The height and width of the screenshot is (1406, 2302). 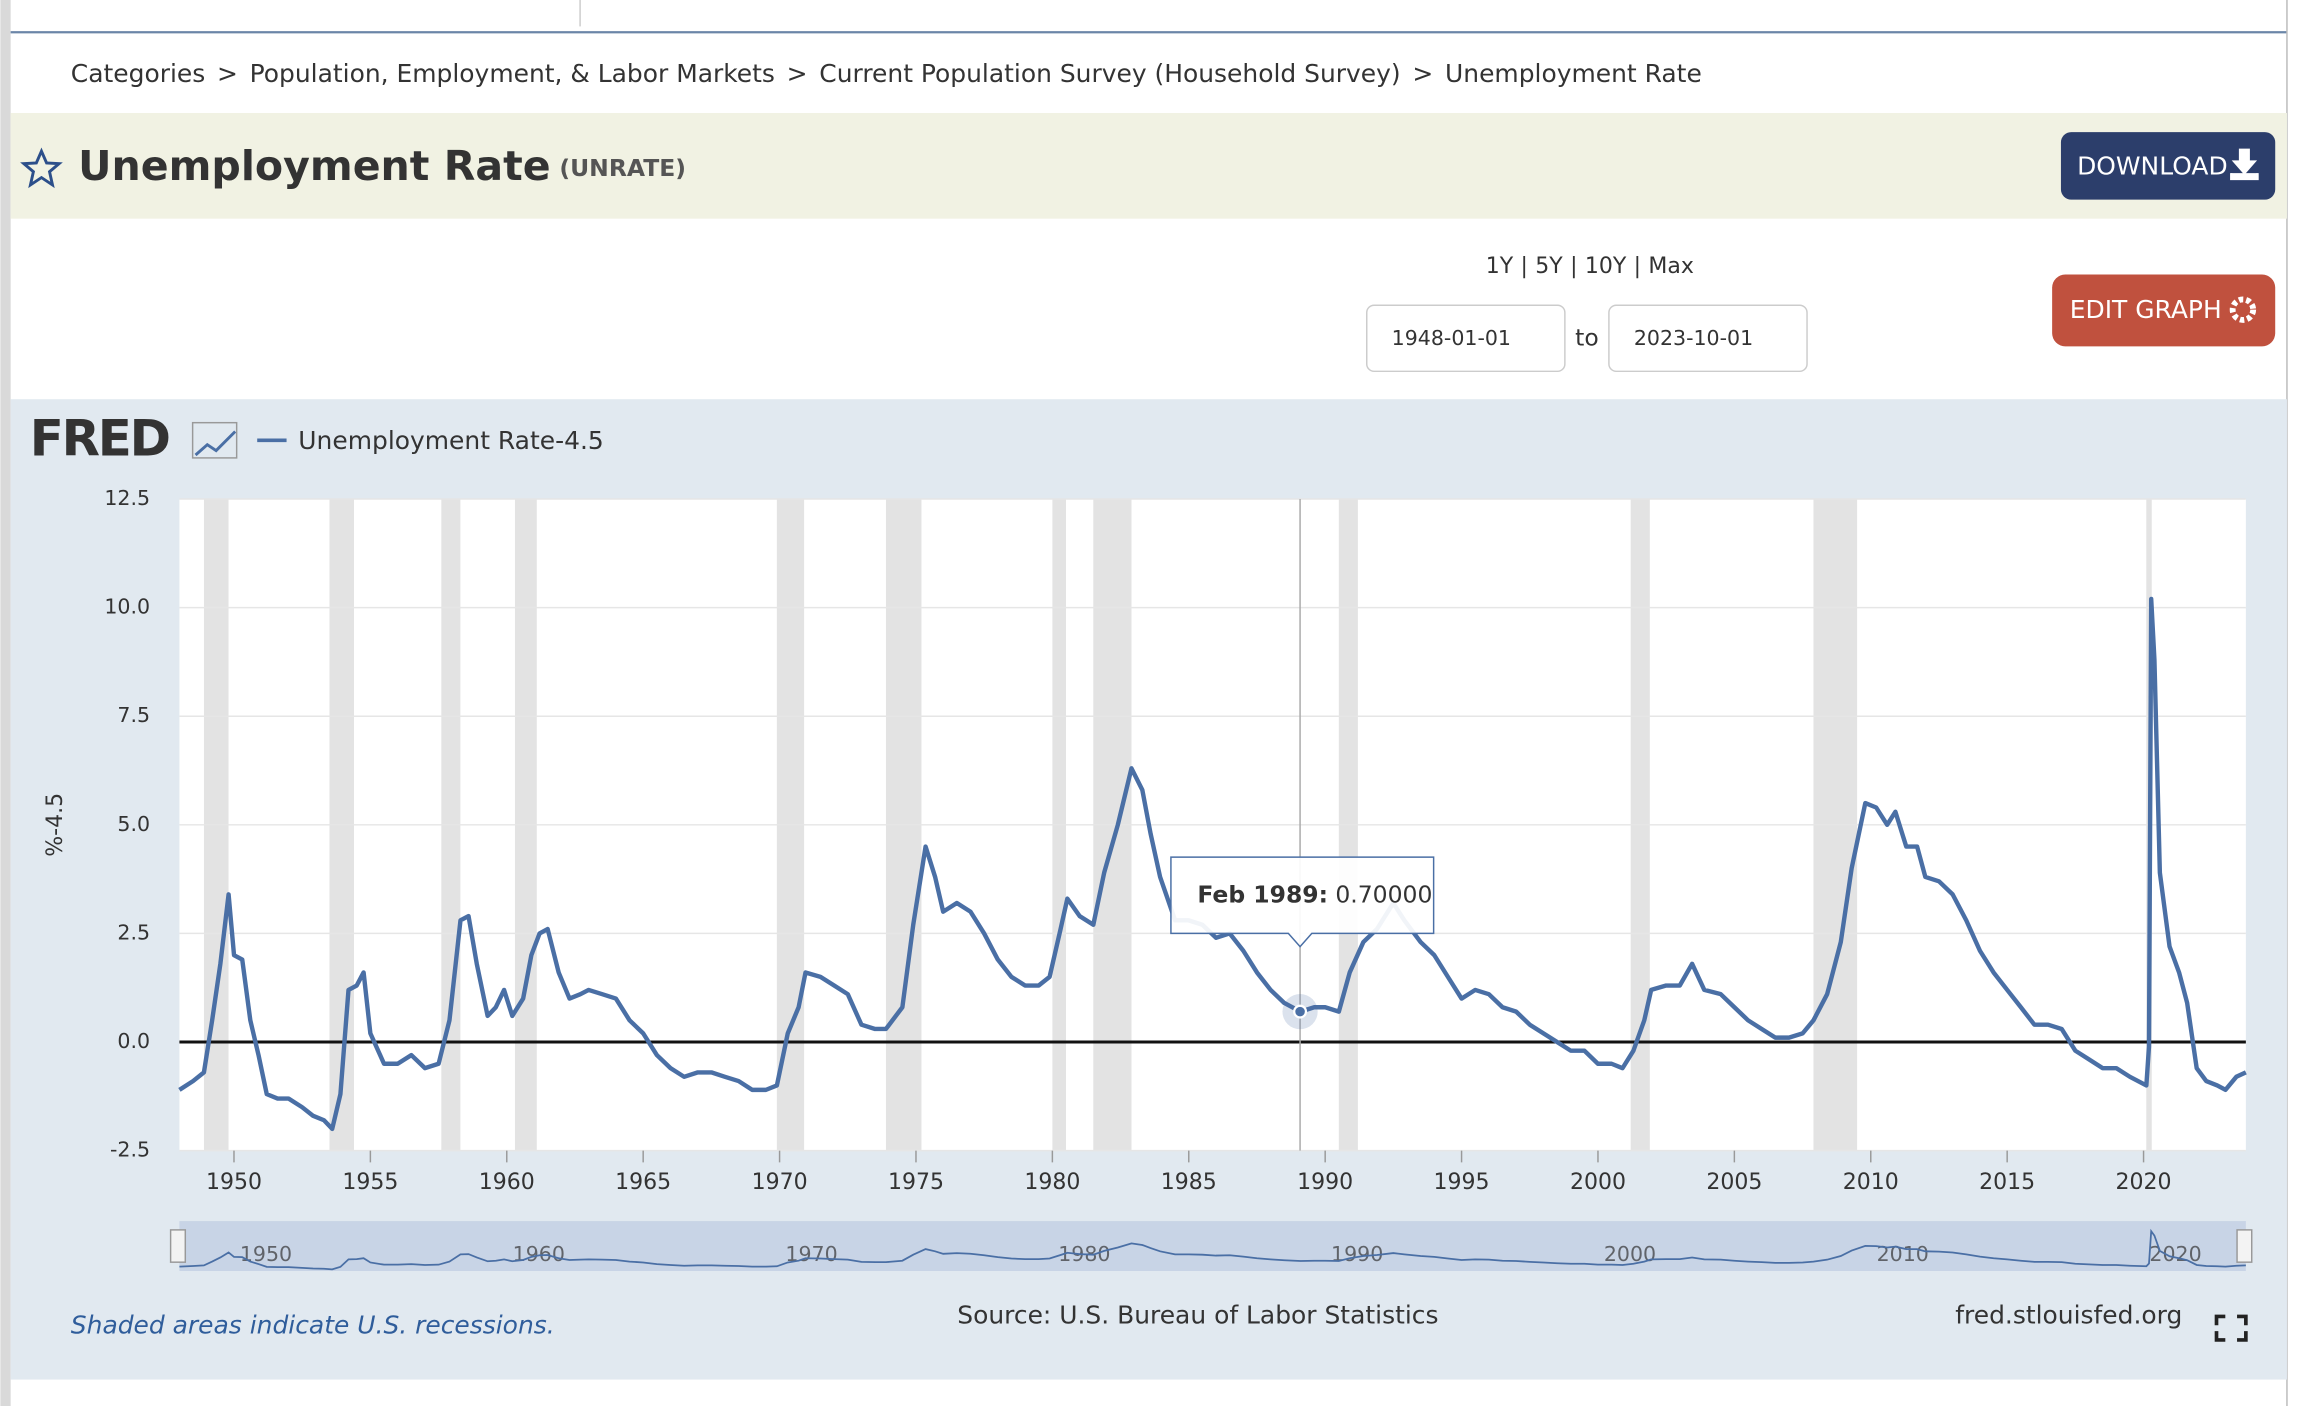 What do you see at coordinates (1903, 1254) in the screenshot?
I see `navigator-label: 2010` at bounding box center [1903, 1254].